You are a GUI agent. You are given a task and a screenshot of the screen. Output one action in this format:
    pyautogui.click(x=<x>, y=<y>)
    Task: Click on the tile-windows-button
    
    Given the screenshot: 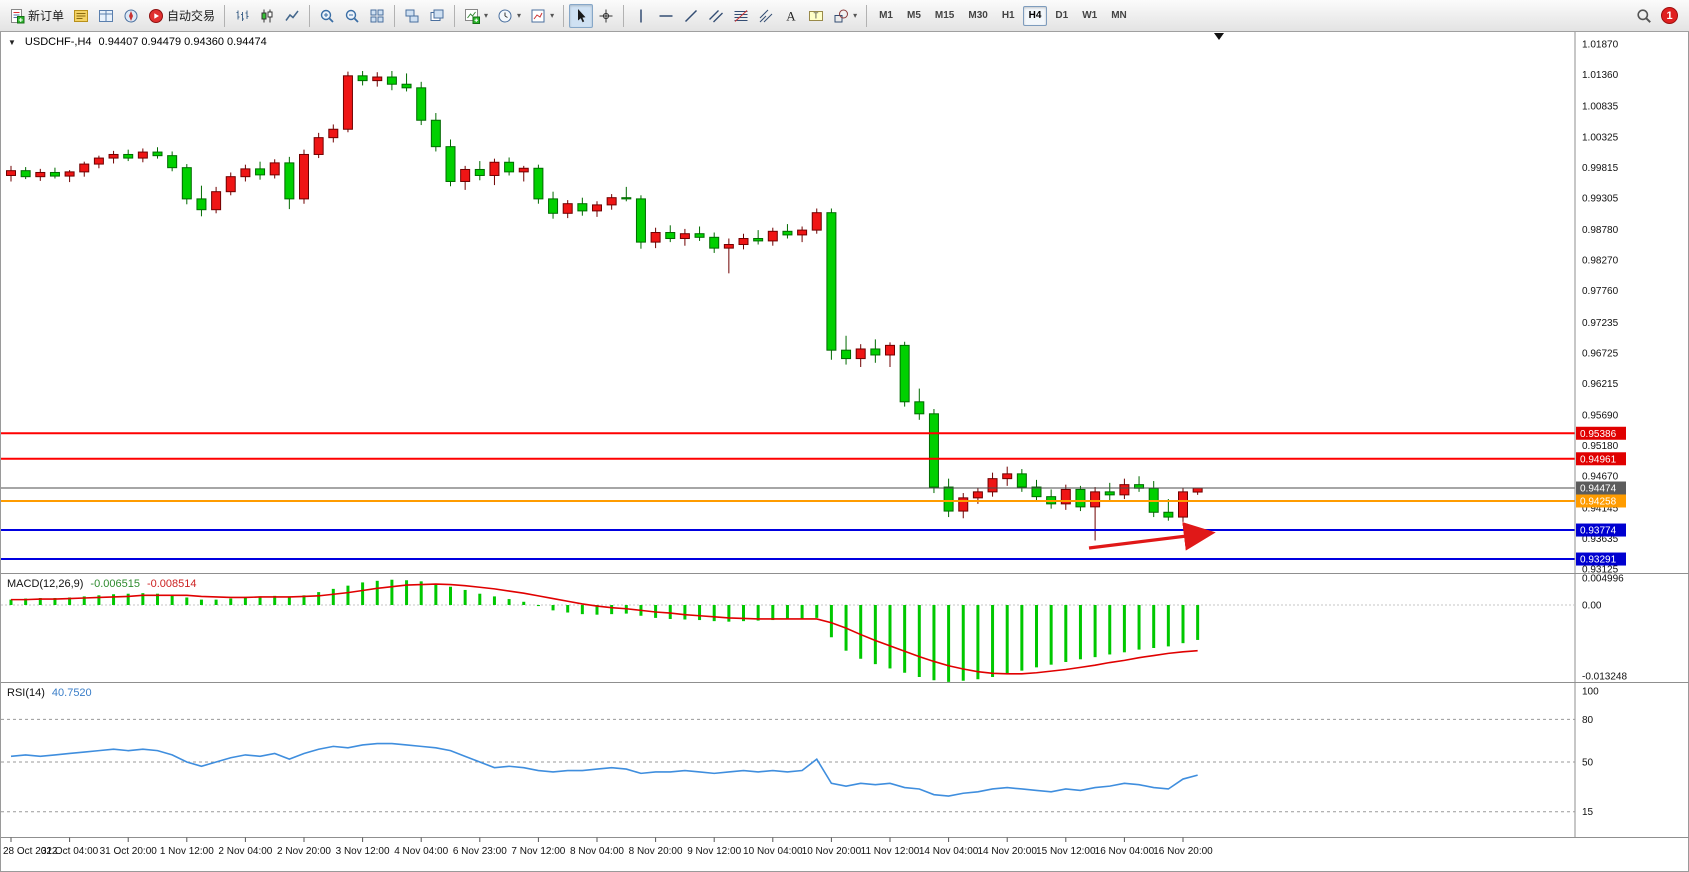 What is the action you would take?
    pyautogui.click(x=377, y=16)
    